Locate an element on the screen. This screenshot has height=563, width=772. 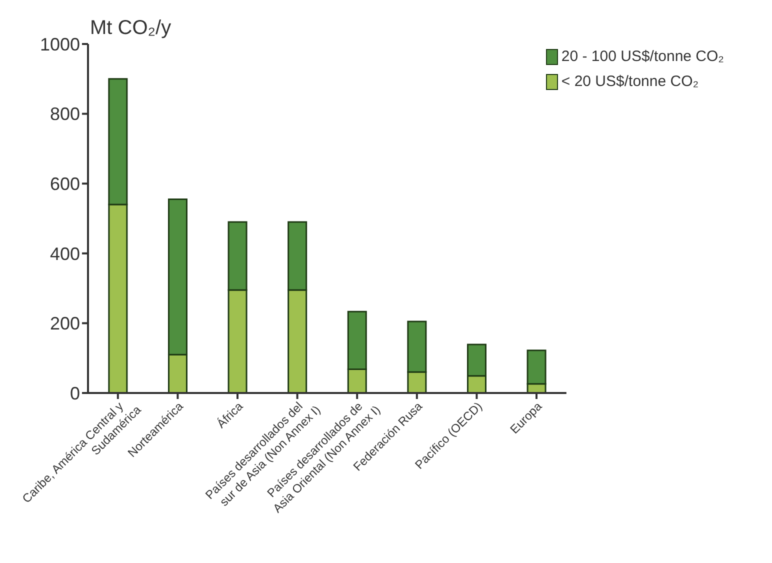
y-tick-label: 800 is located at coordinates (65, 114).